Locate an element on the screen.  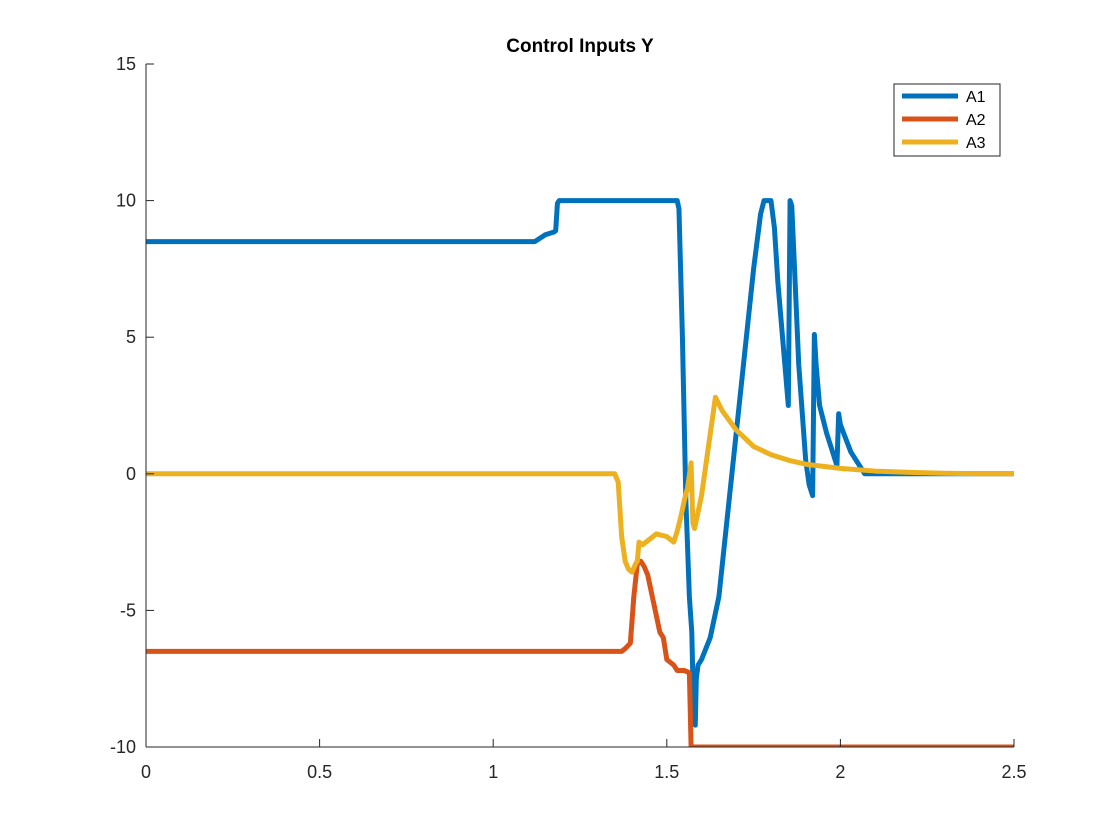
x-tick-label: 2 is located at coordinates (840, 772).